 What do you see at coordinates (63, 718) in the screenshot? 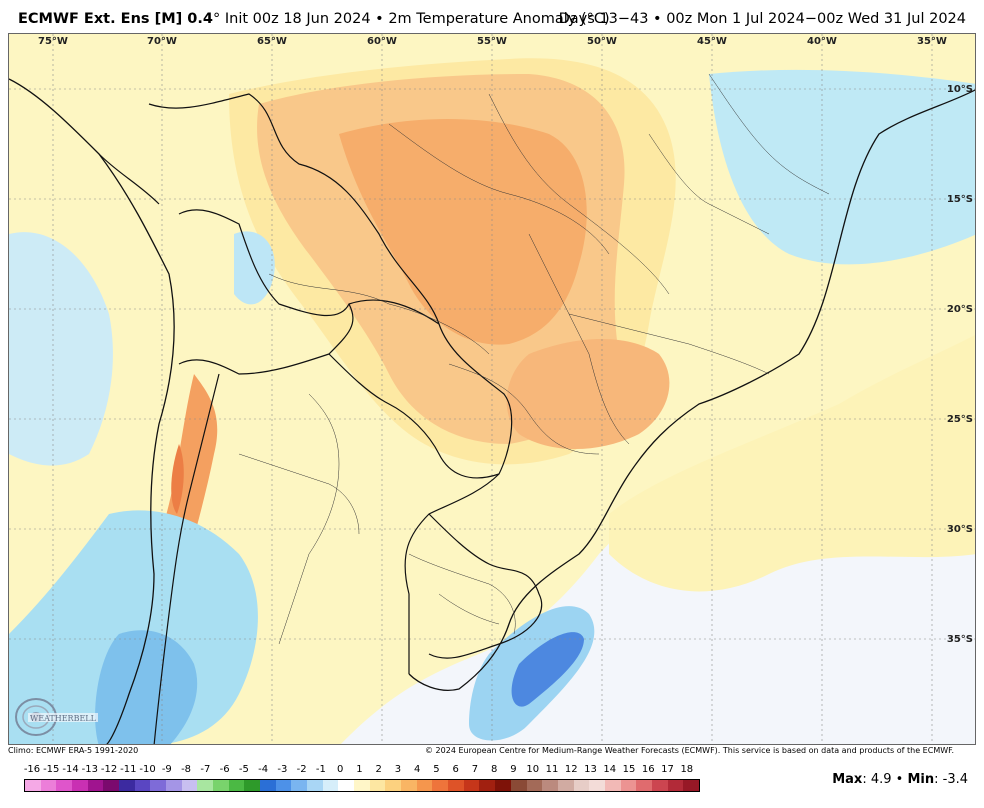
I see `svg-text: WEATHERBELL` at bounding box center [63, 718].